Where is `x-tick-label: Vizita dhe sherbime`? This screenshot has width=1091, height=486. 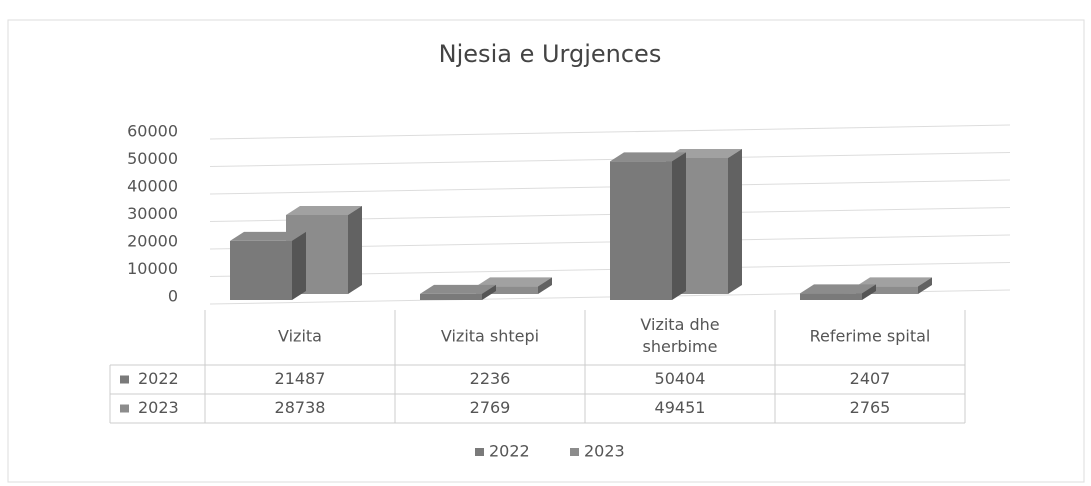 x-tick-label: Vizita dhe sherbime is located at coordinates (679, 335).